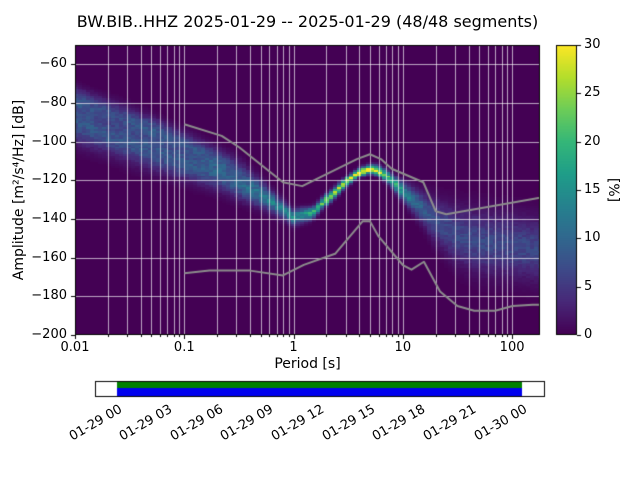  Describe the element at coordinates (49, 257) in the screenshot. I see `y-tick-label: −160` at that location.